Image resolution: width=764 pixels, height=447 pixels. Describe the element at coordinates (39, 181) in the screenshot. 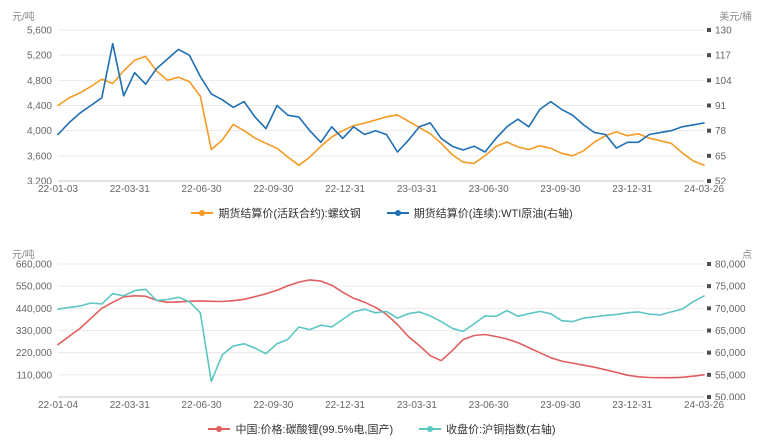

I see `left-axis-tick-label: 3,200` at that location.